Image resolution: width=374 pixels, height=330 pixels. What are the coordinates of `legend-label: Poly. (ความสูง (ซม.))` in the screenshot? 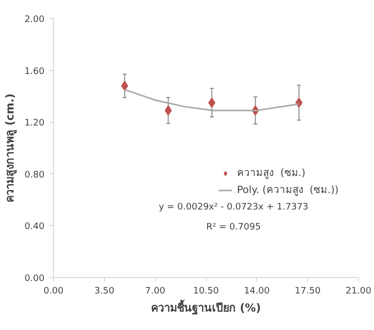 It's located at (288, 190).